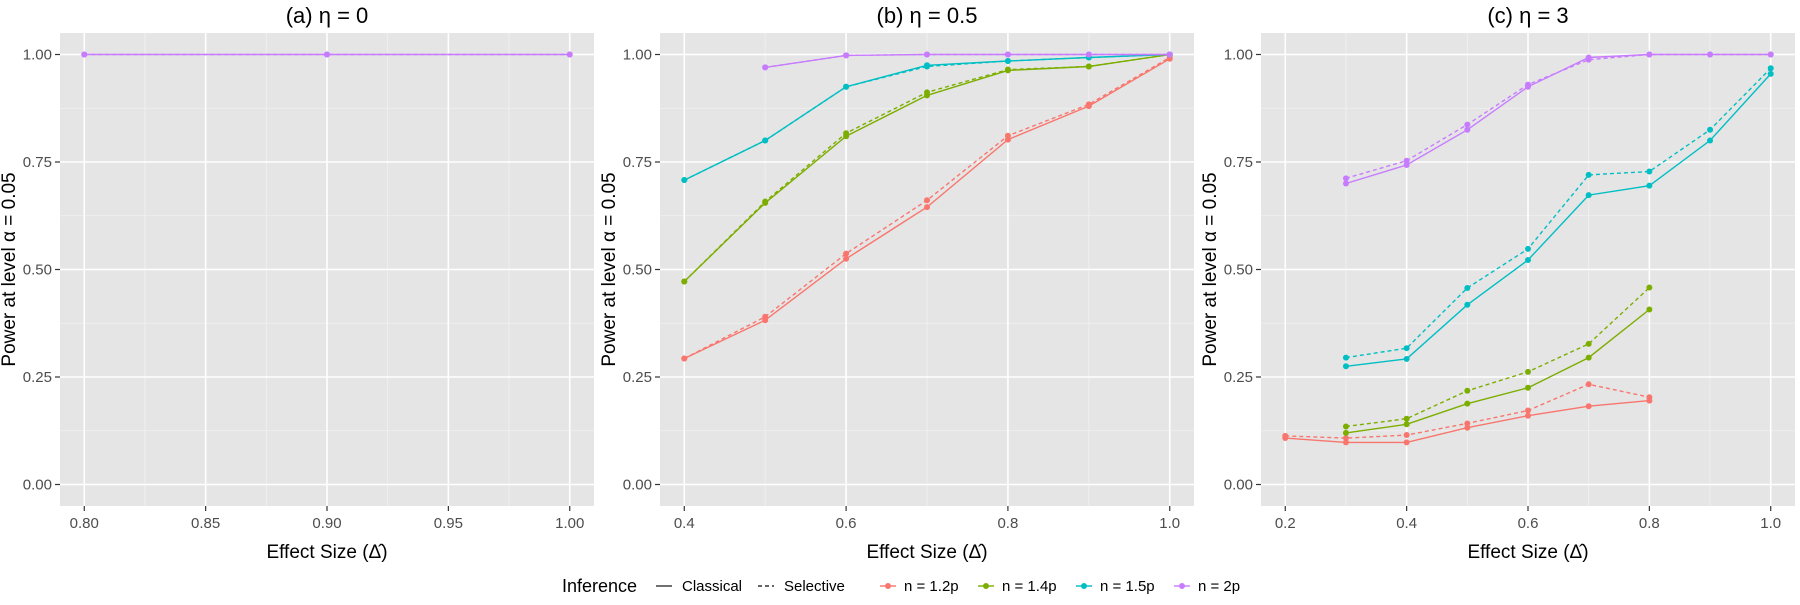  Describe the element at coordinates (569, 523) in the screenshot. I see `x-tick-label: 1.00` at that location.